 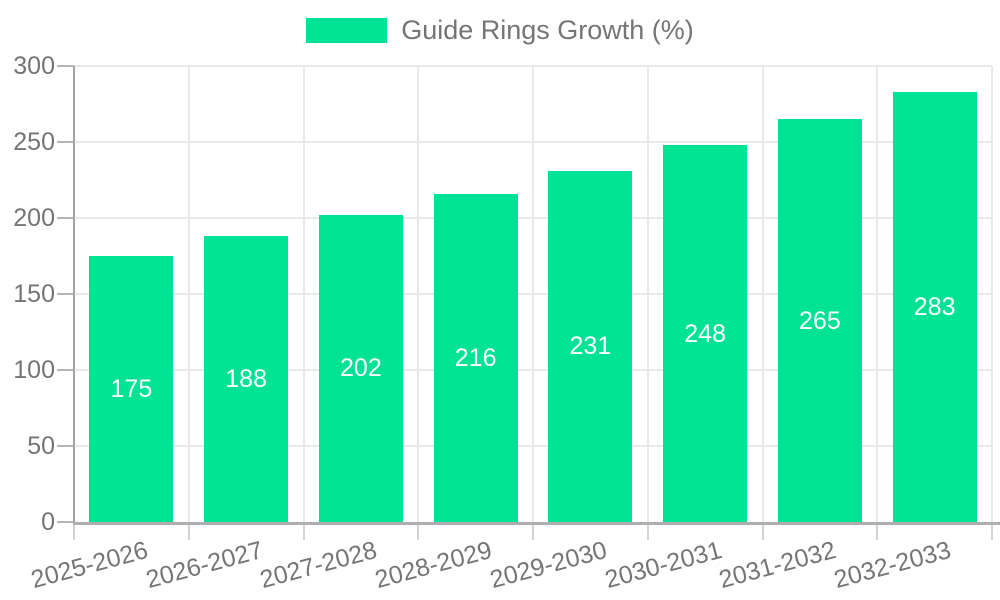 I want to click on bar-data-label: 202, so click(x=361, y=368).